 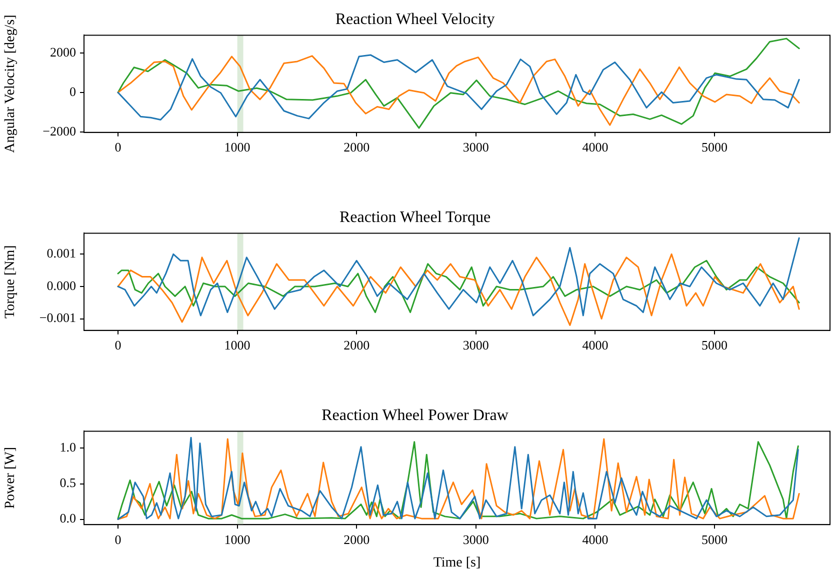 What do you see at coordinates (10, 83) in the screenshot?
I see `y-axis-title: Angular Velocity [deg/s]` at bounding box center [10, 83].